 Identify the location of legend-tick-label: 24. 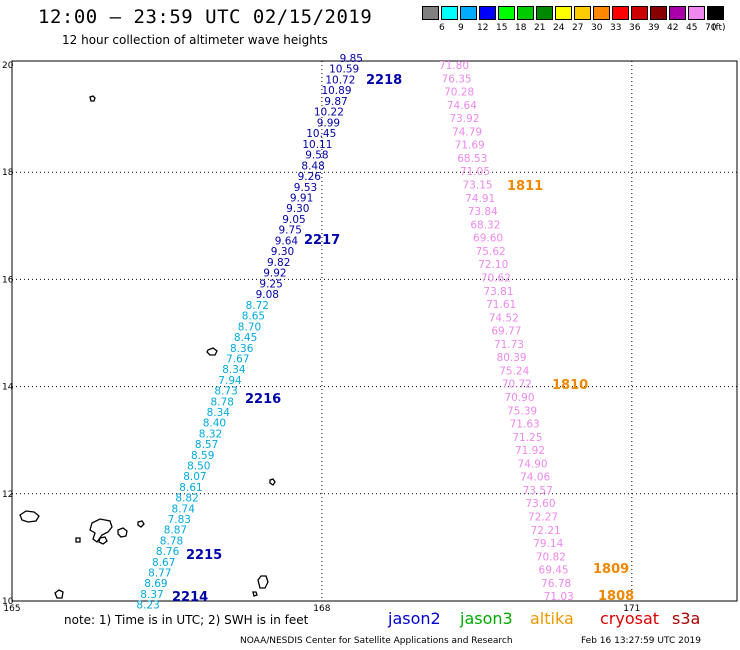
(559, 28).